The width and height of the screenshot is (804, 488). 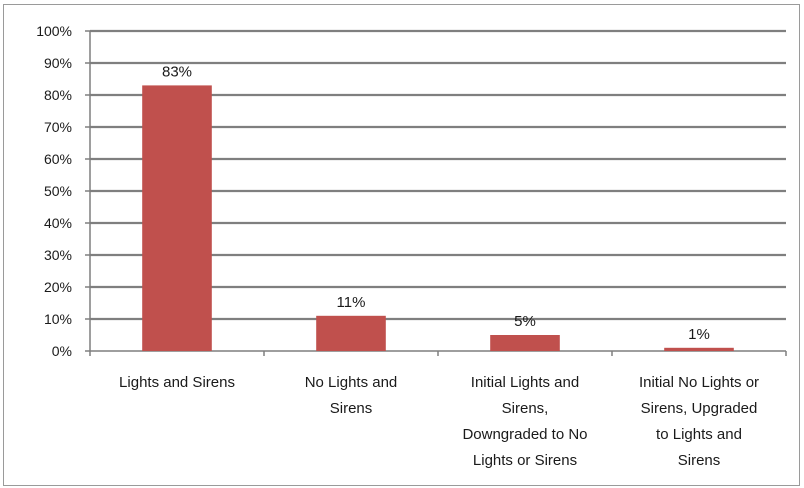 I want to click on y-tick-label: 30%, so click(x=58, y=255).